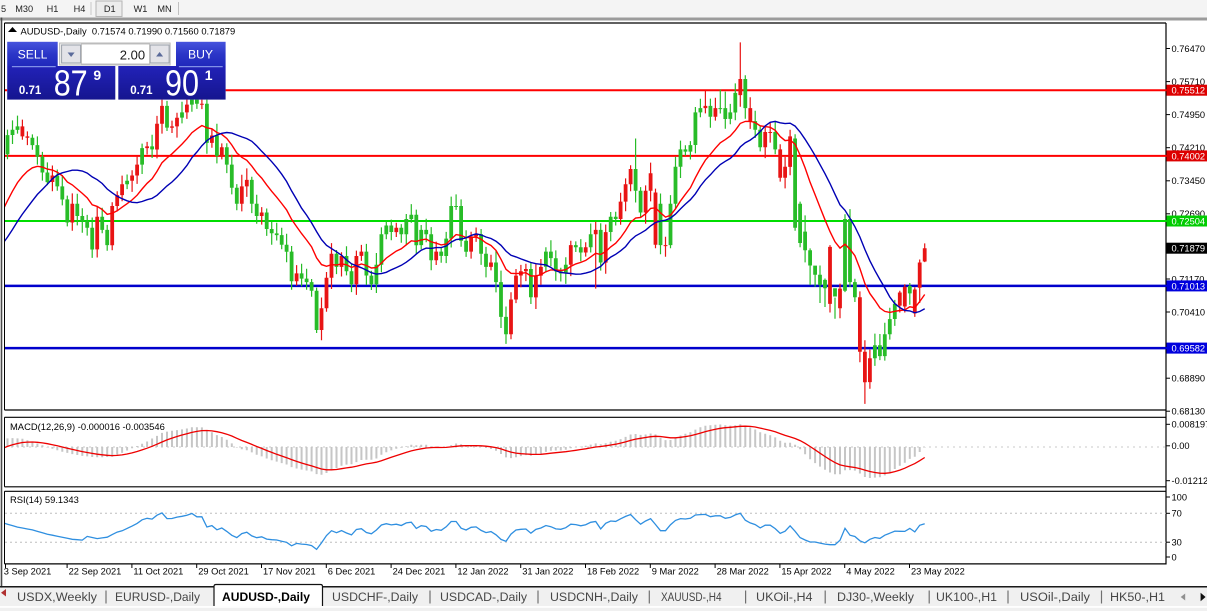 The width and height of the screenshot is (1207, 611). Describe the element at coordinates (1189, 214) in the screenshot. I see `svg-text: 0.72690` at that location.